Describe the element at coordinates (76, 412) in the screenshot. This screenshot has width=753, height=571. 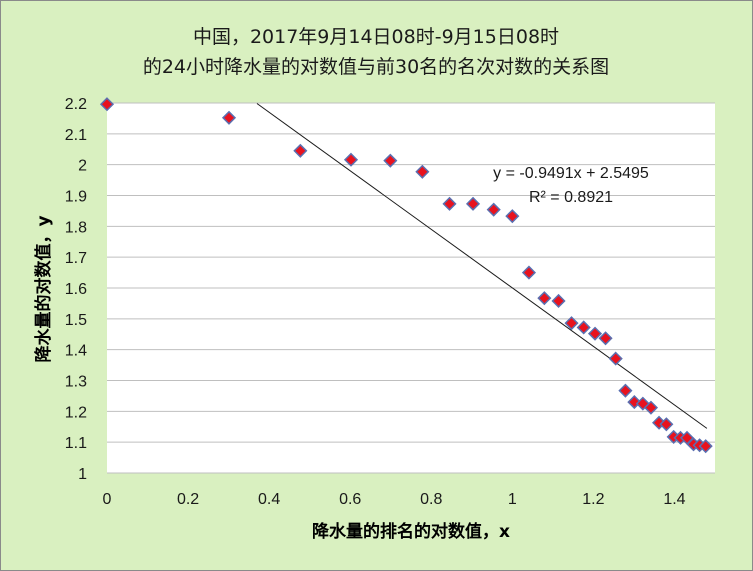
I see `y-tick-label: 1.2` at that location.